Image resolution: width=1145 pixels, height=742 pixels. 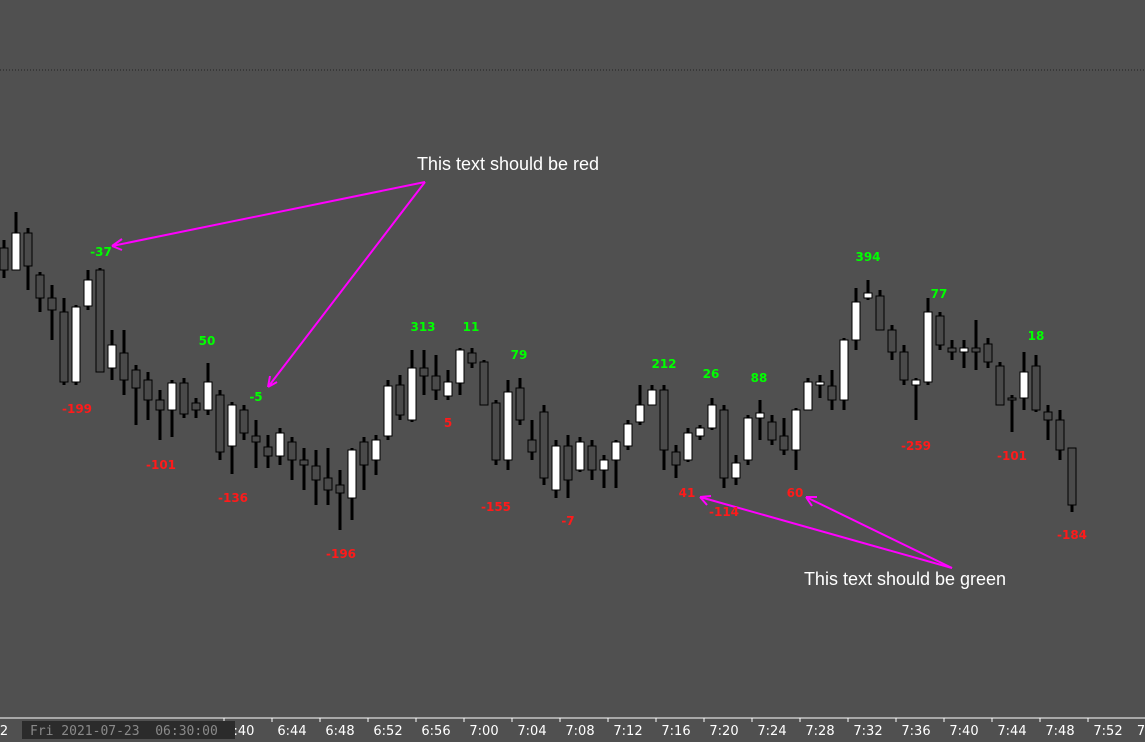 I want to click on delta-label: -114, so click(x=724, y=512).